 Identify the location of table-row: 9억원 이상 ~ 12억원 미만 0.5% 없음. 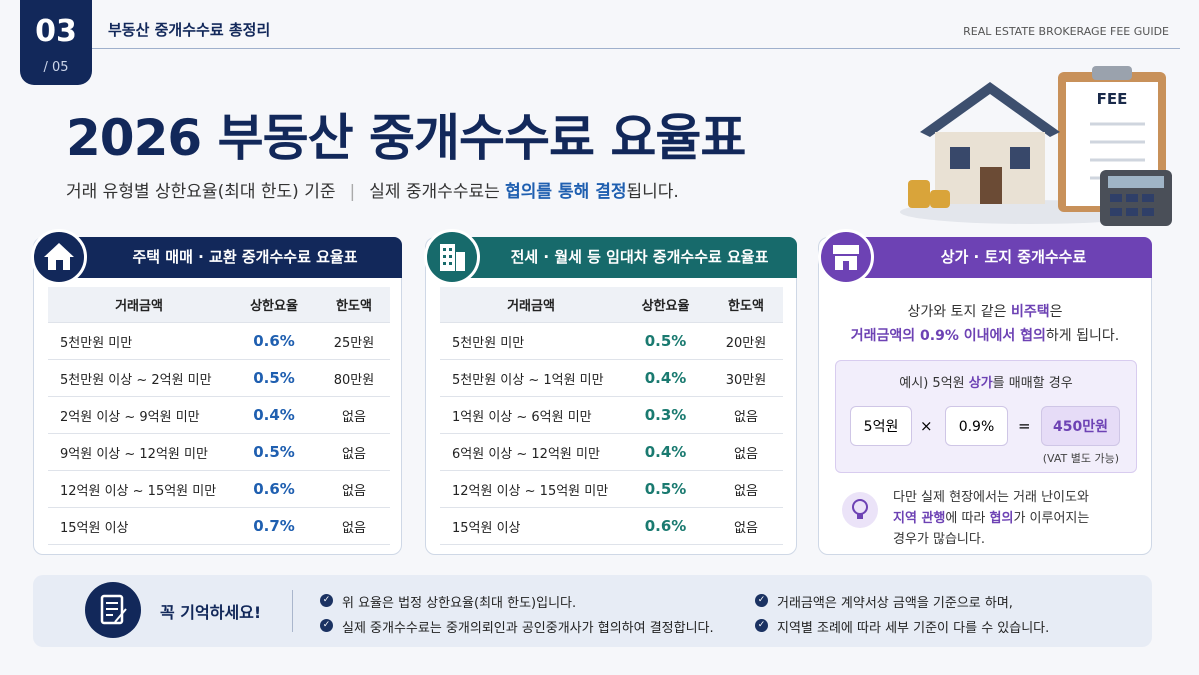
(219, 452).